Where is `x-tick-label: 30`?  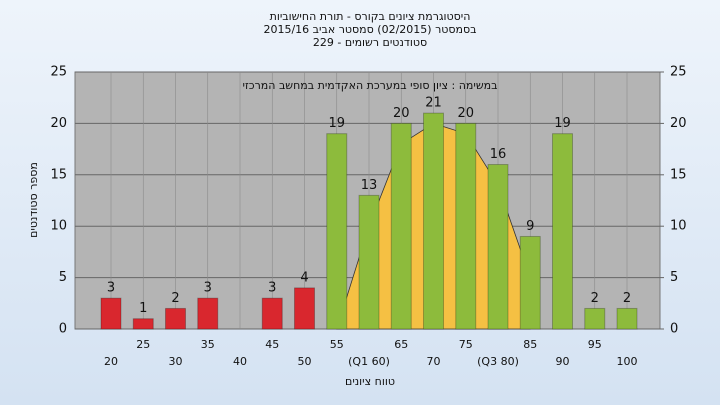
x-tick-label: 30 is located at coordinates (176, 361).